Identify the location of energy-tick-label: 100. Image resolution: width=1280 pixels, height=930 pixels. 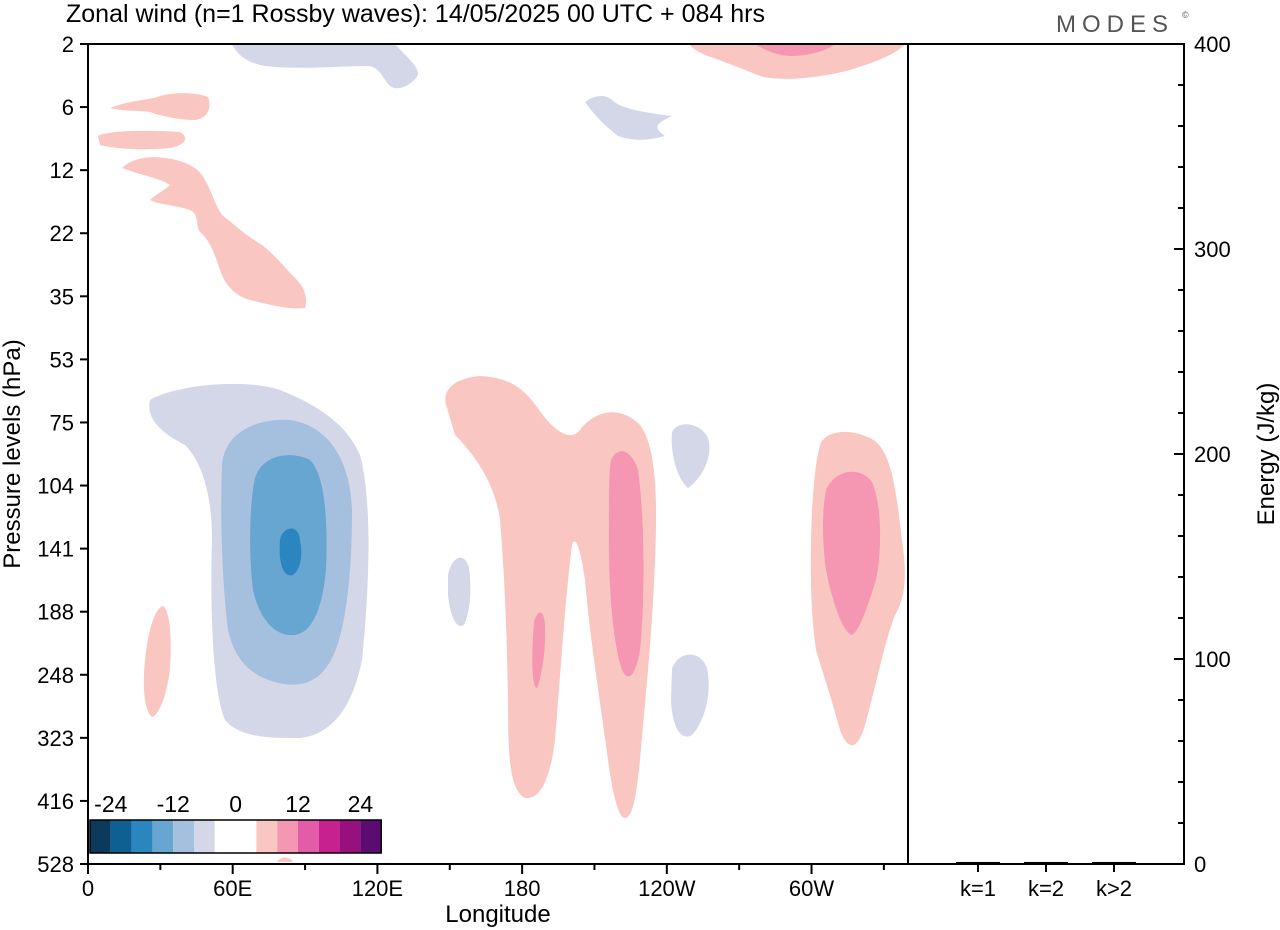
(1212, 659).